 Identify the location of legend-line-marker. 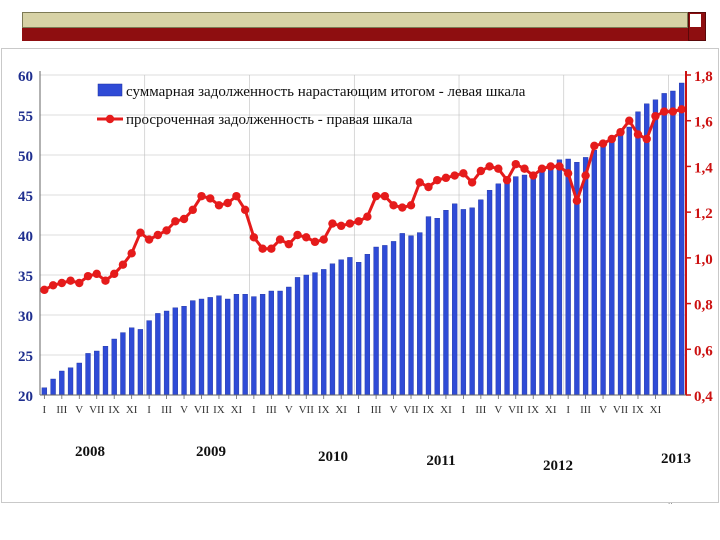
(110, 119).